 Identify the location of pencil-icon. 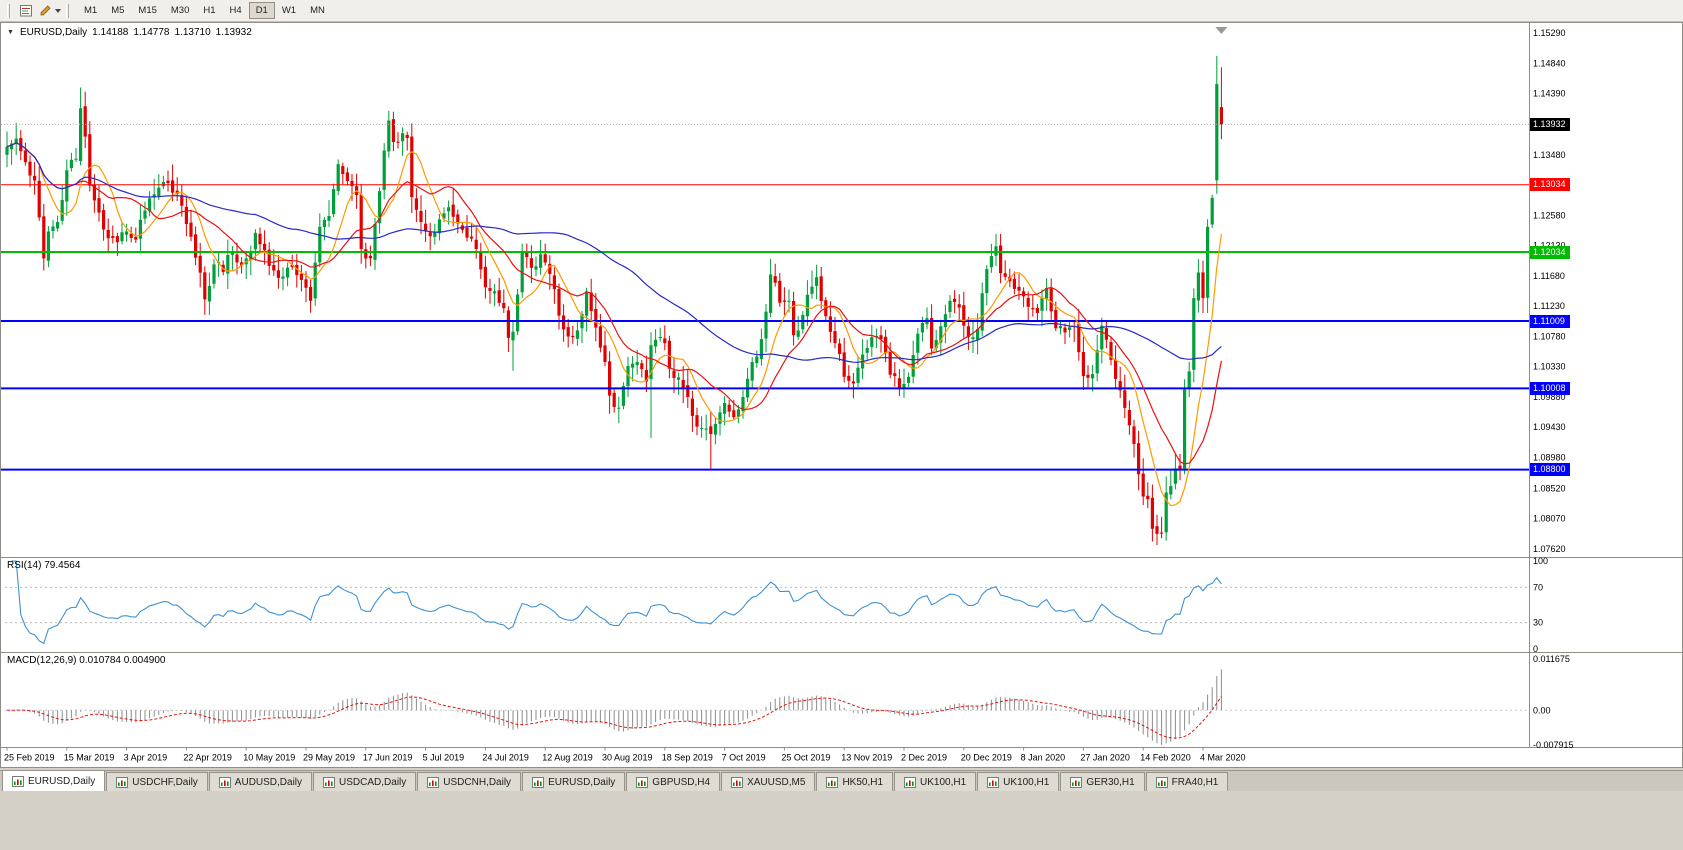
(45, 10).